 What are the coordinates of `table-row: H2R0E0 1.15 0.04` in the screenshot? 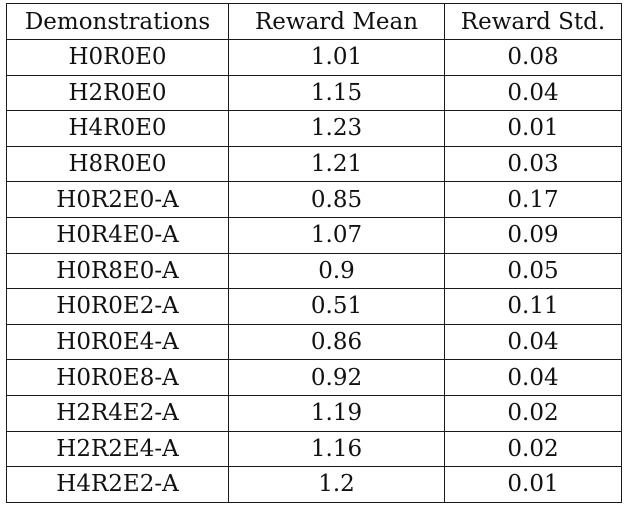 It's located at (314, 93).